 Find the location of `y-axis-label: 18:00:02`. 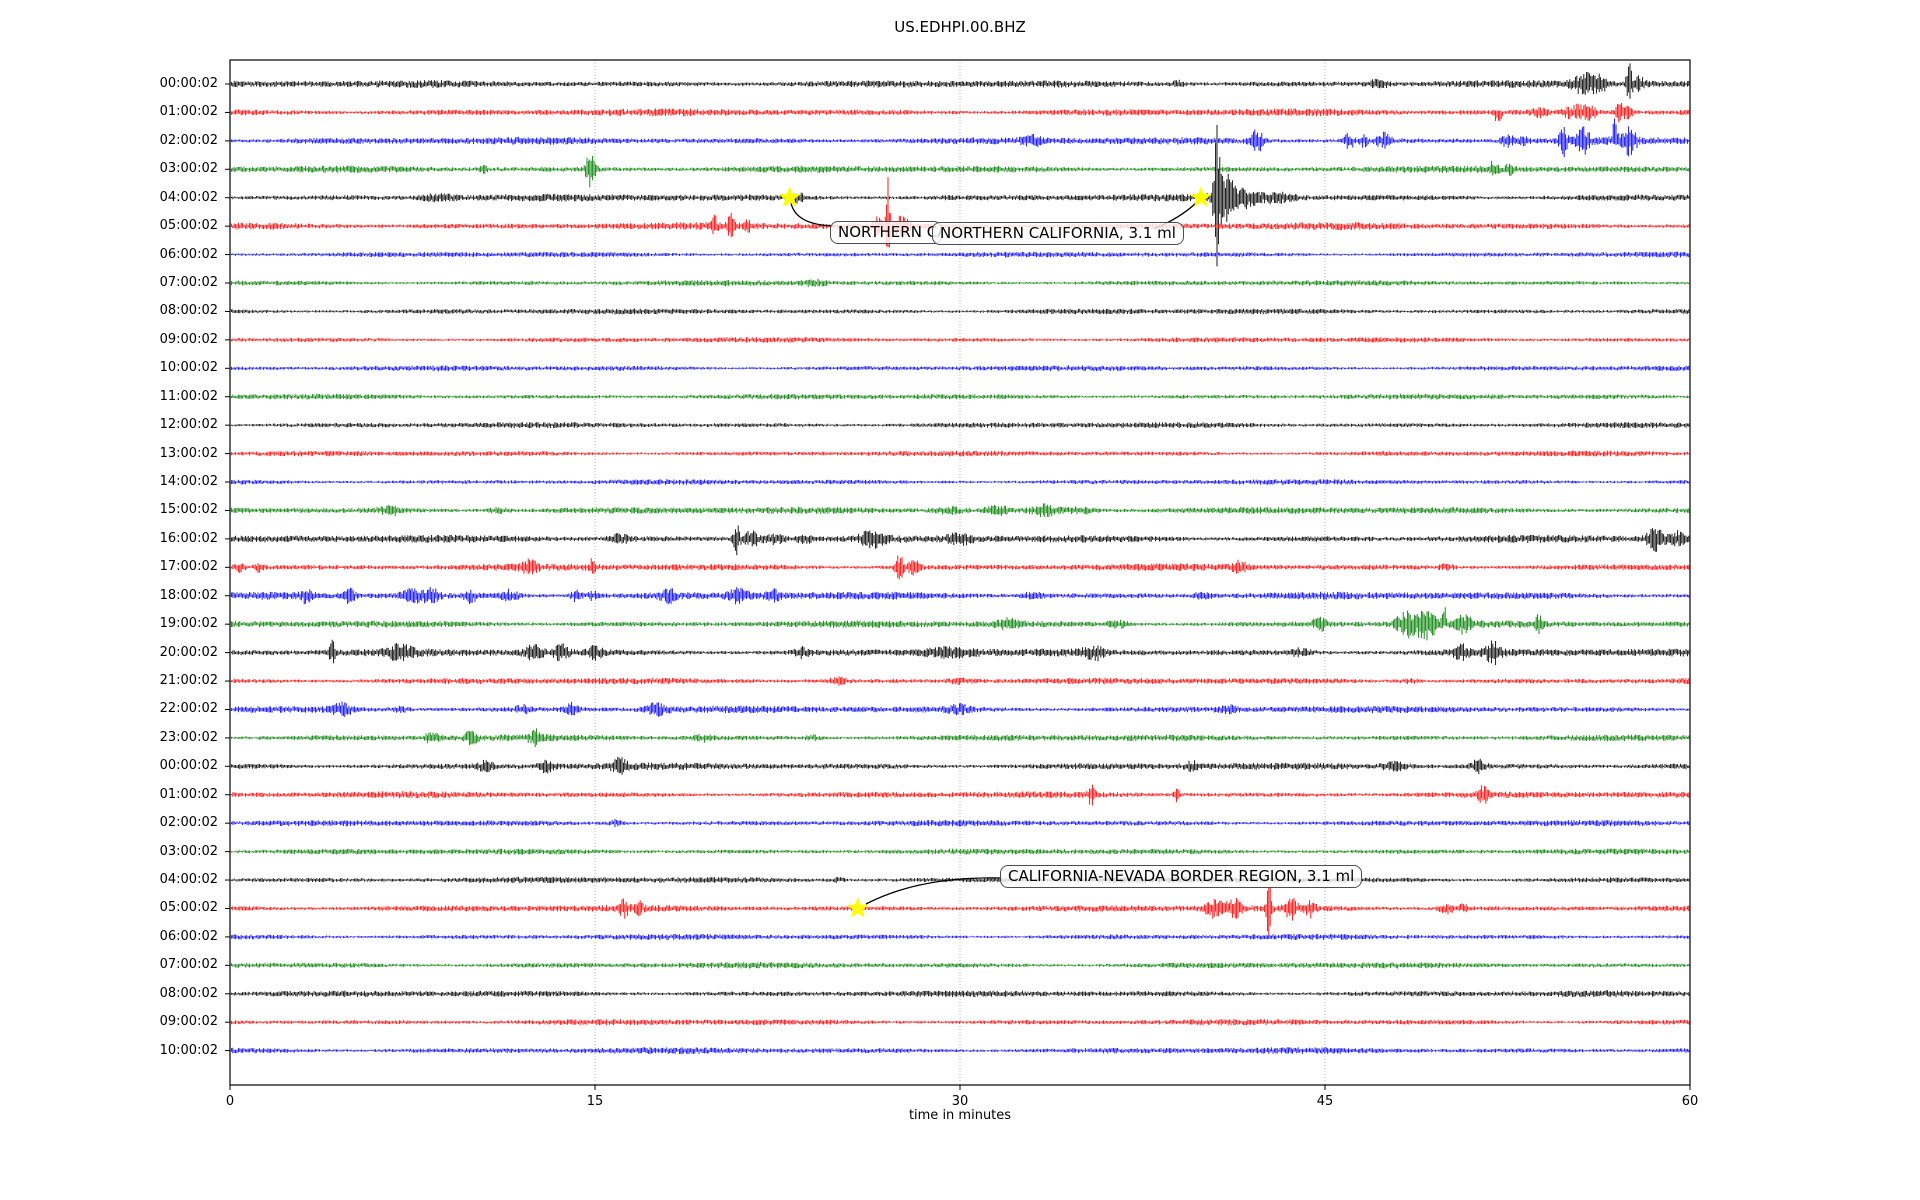

y-axis-label: 18:00:02 is located at coordinates (188, 595).